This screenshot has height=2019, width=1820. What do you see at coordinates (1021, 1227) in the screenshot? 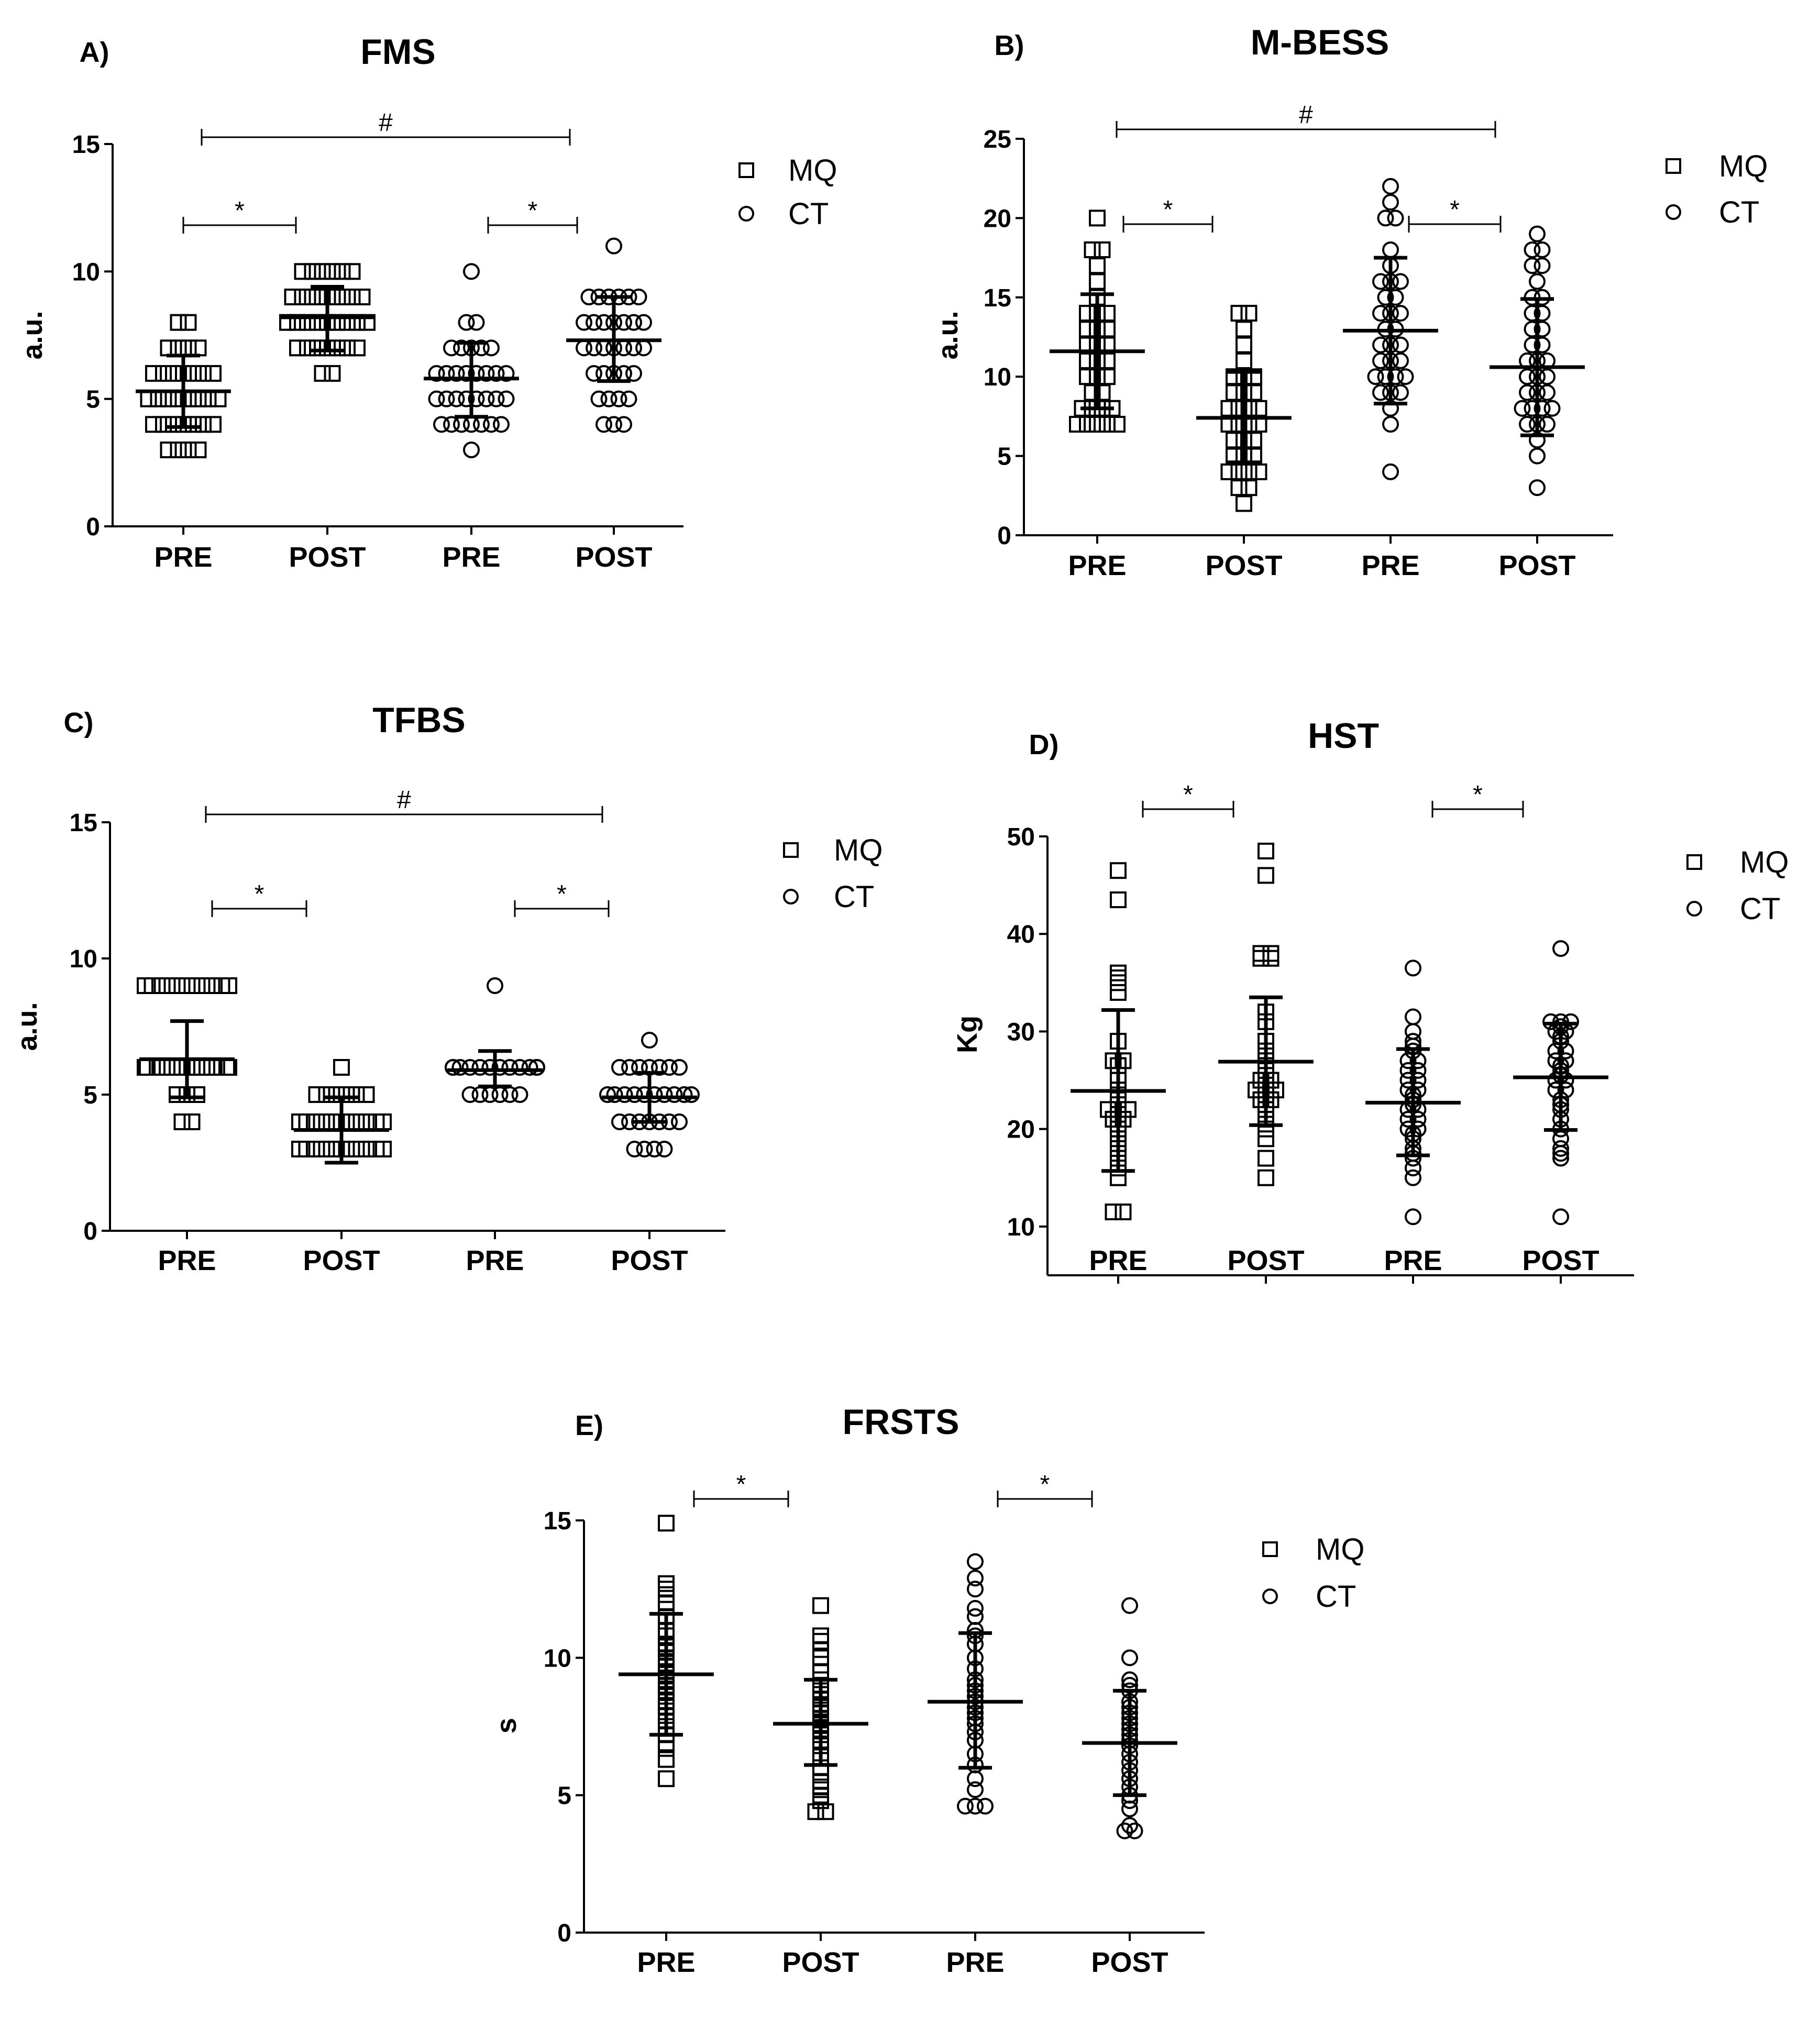
I see `y-tick-label: 10` at bounding box center [1021, 1227].